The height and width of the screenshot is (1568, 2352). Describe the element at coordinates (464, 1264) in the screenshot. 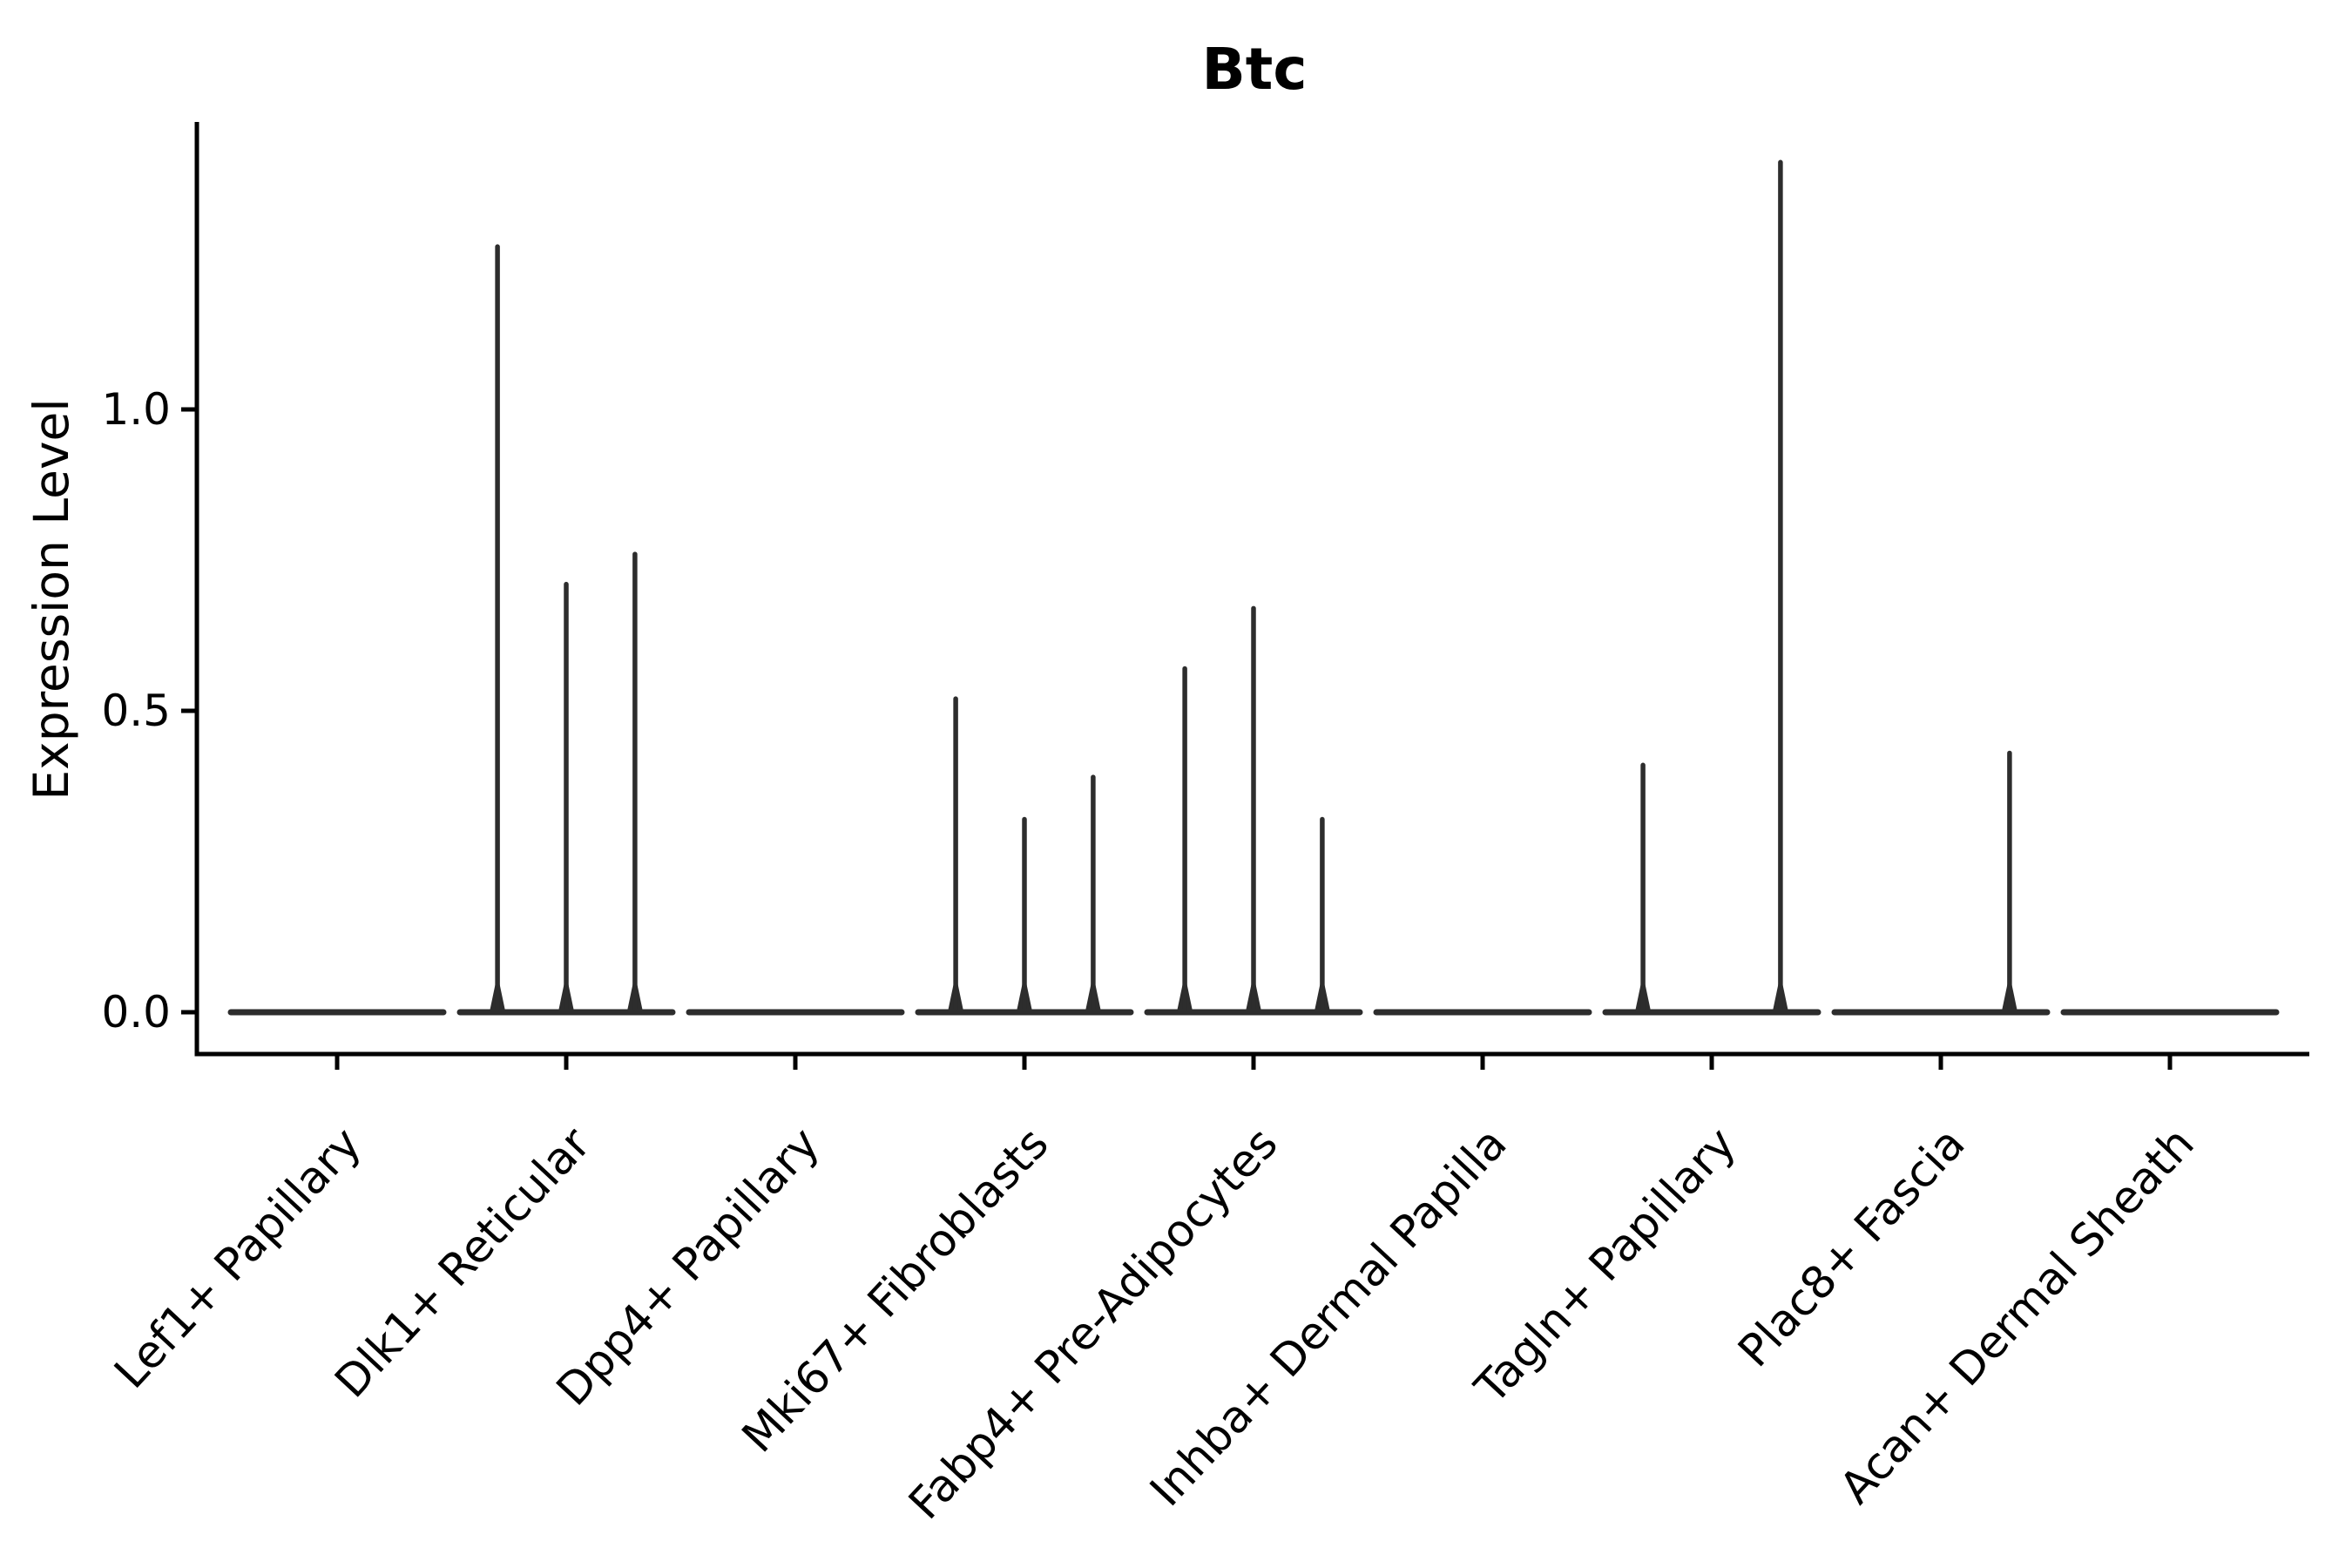

I see `x-tick-label: Dlk1+ Reticular` at that location.